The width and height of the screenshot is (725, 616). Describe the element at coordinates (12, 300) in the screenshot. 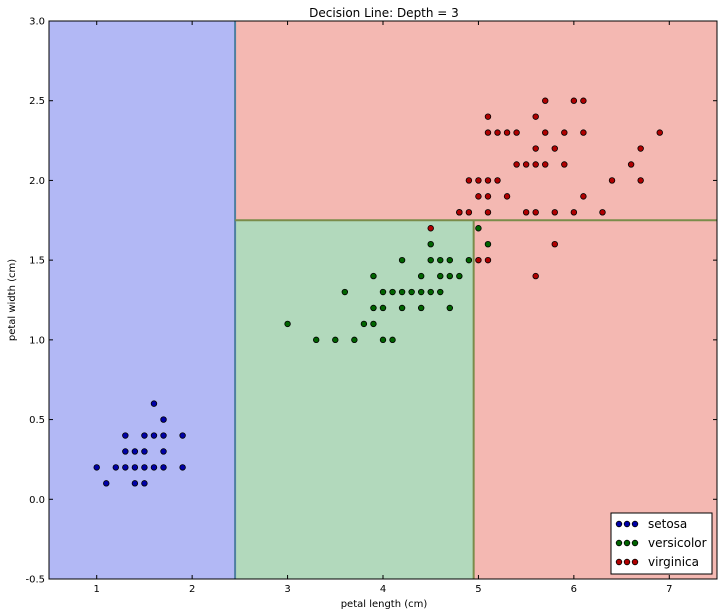

I see `y-axis-title: petal width (cm)` at that location.